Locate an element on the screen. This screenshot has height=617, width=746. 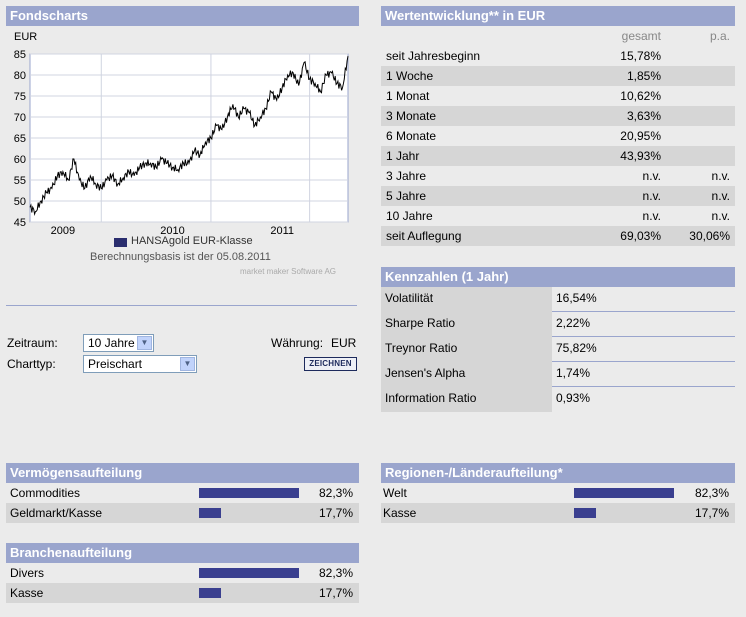
perf-label: 10 Jahre is located at coordinates (409, 216).